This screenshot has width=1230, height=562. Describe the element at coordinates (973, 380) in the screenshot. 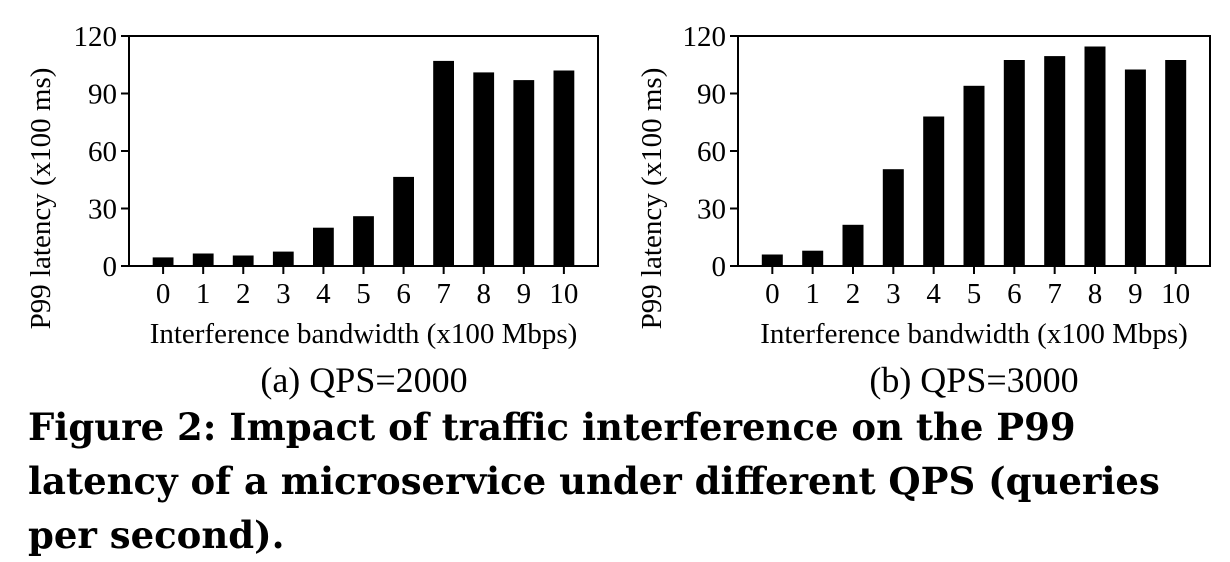

I see `subcaption: (b) QPS=3000` at that location.